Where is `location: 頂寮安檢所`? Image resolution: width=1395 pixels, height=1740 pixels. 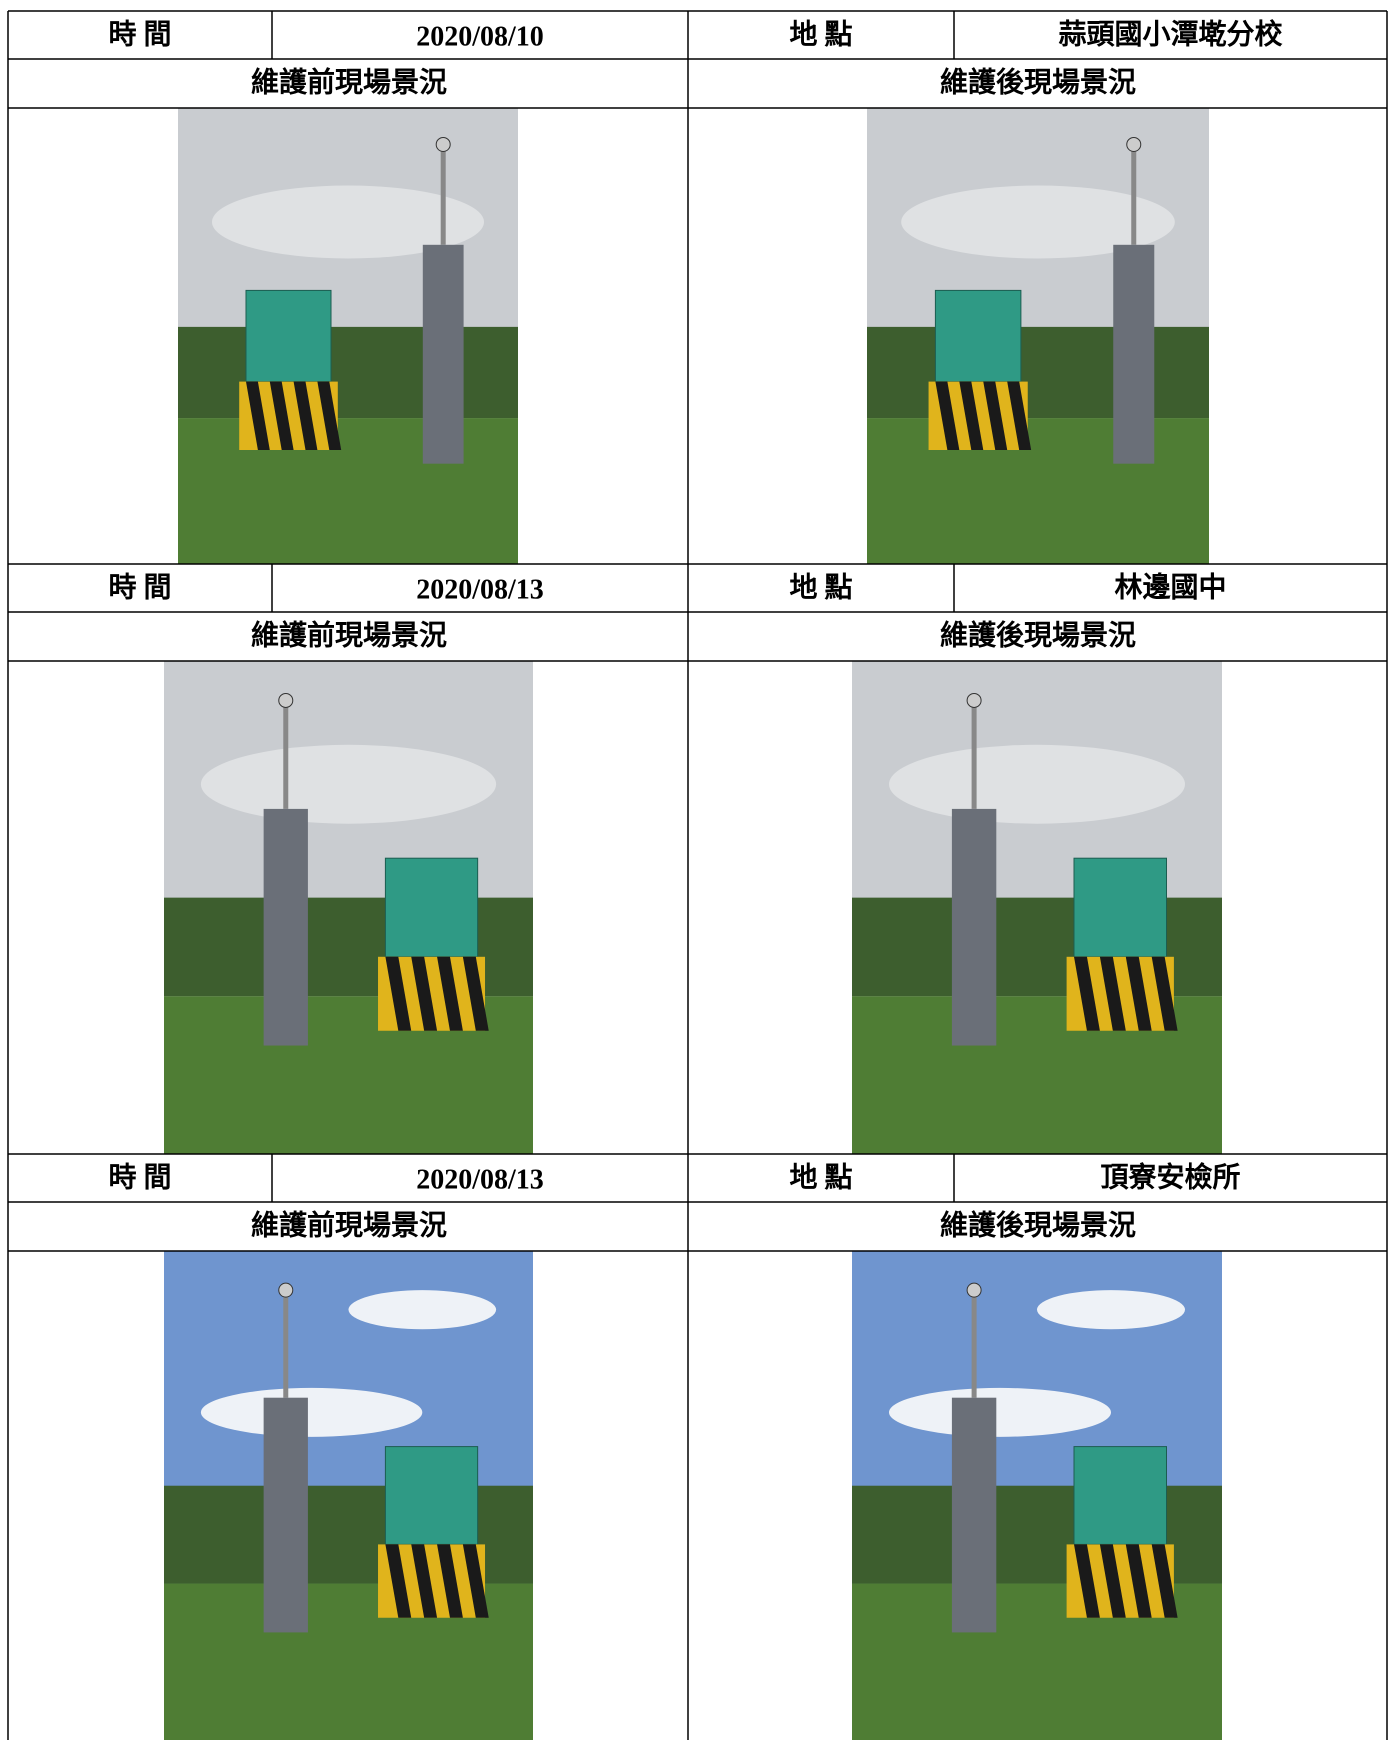 location: 頂寮安檢所 is located at coordinates (1170, 1176).